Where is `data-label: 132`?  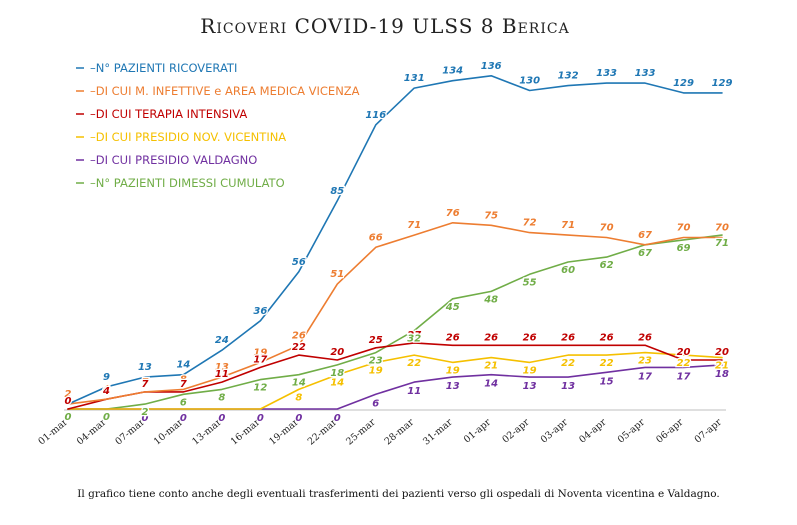 data-label: 132 is located at coordinates (568, 76).